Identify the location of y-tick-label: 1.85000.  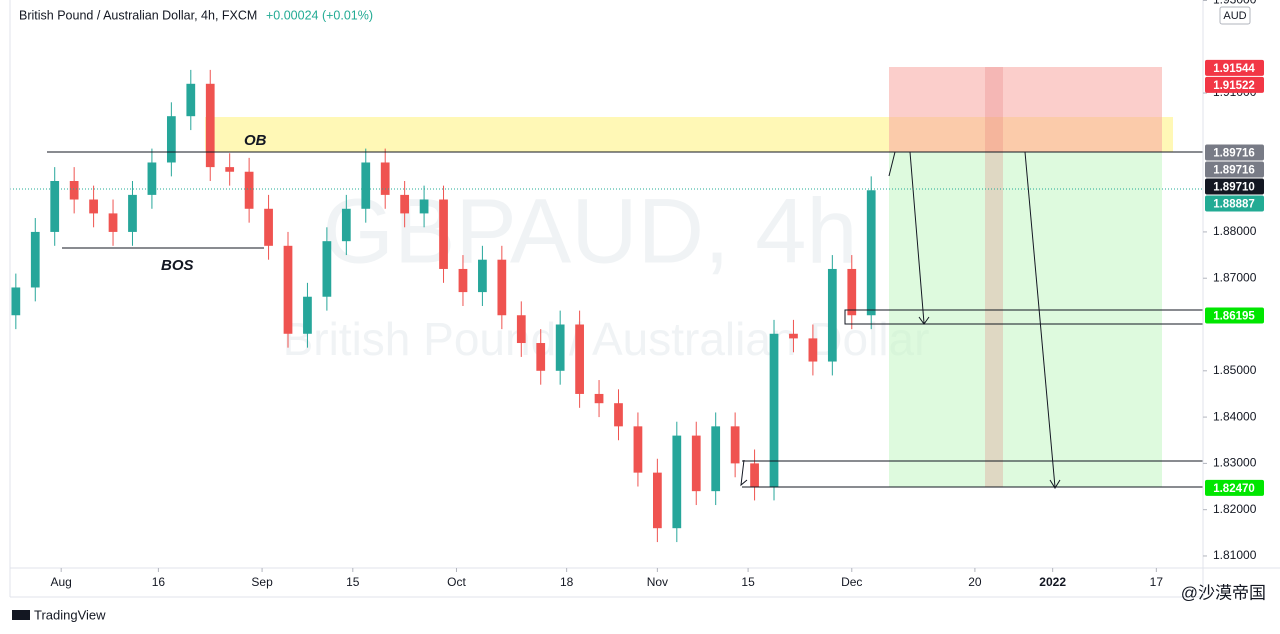
(1235, 370).